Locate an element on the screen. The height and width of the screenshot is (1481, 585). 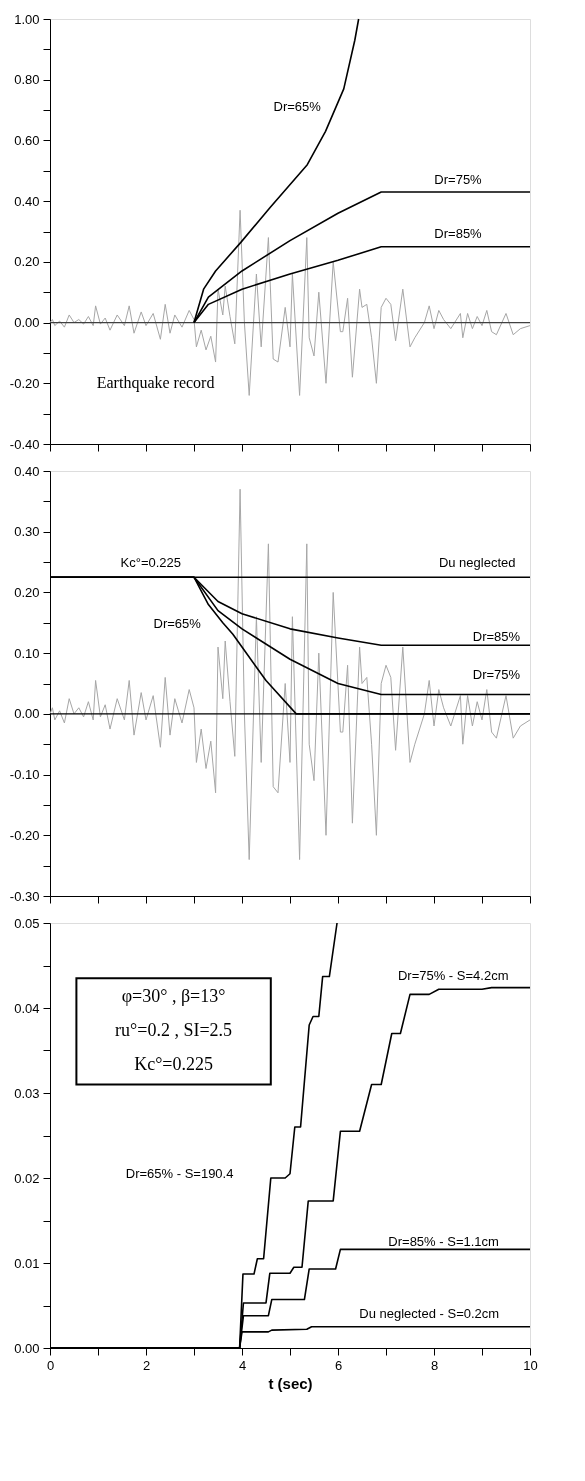
y-tick-label: 0.80 is located at coordinates (27, 80).